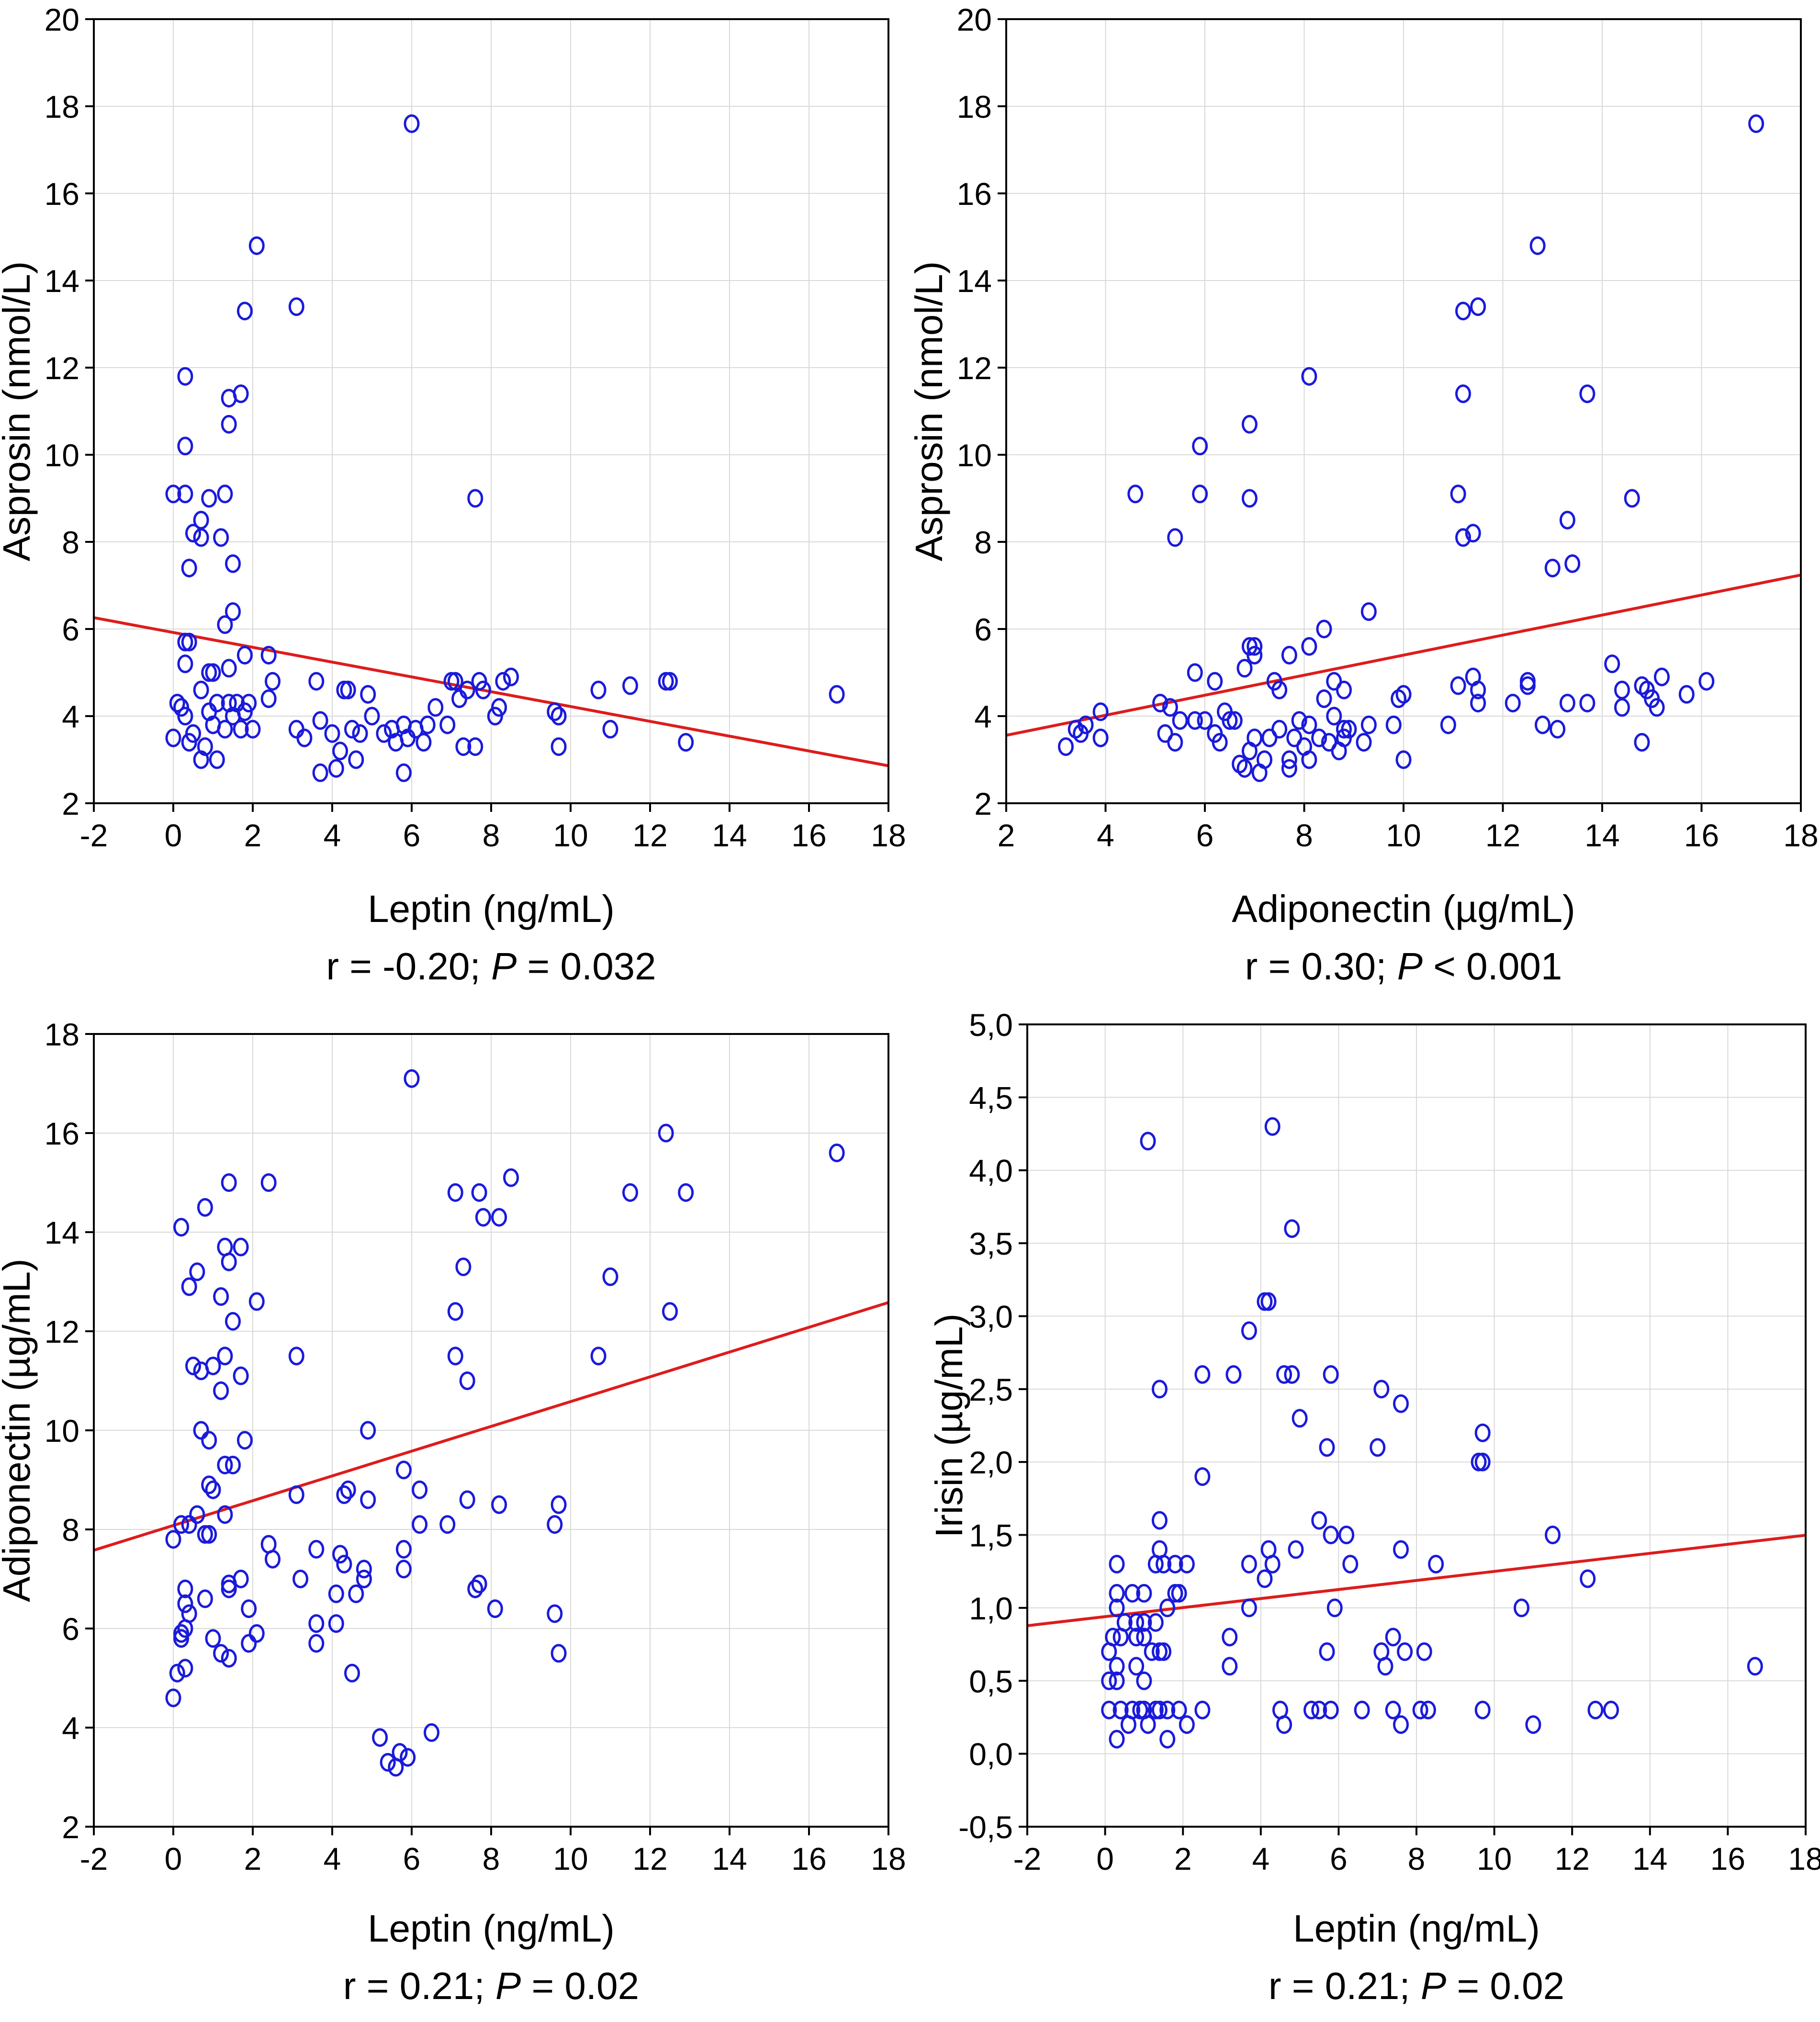  I want to click on x-tick-label: 6, so click(1339, 1859).